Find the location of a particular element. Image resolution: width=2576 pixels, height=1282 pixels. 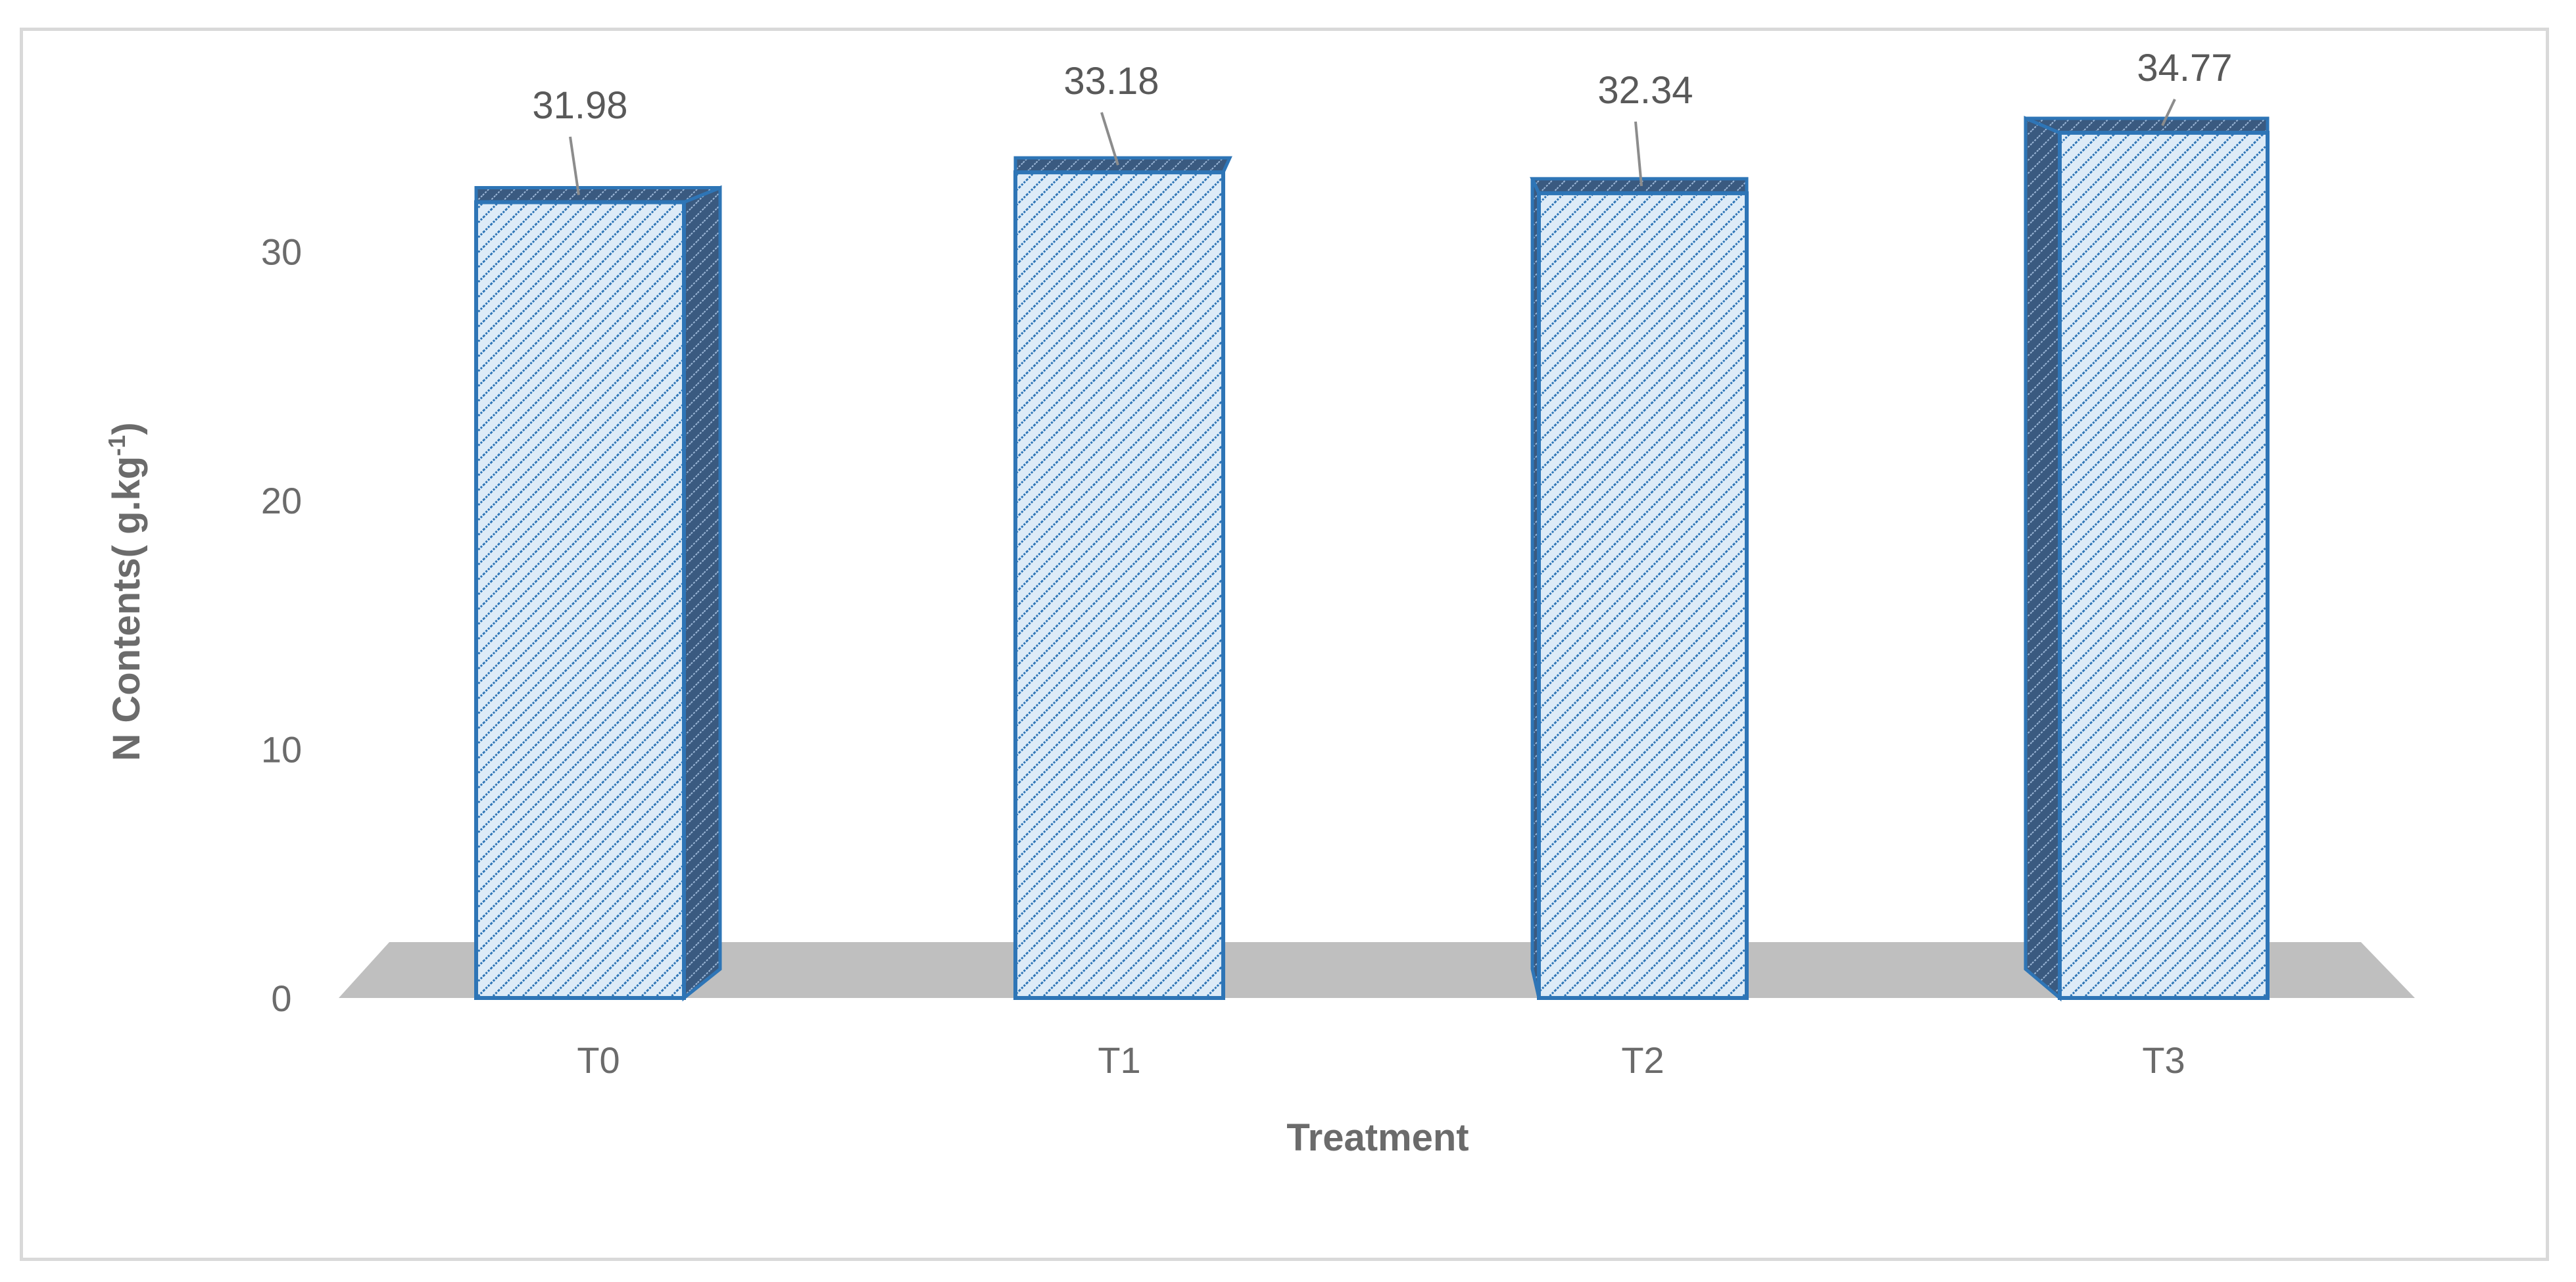

bar-T3: 34.77 is located at coordinates (2147, 524).